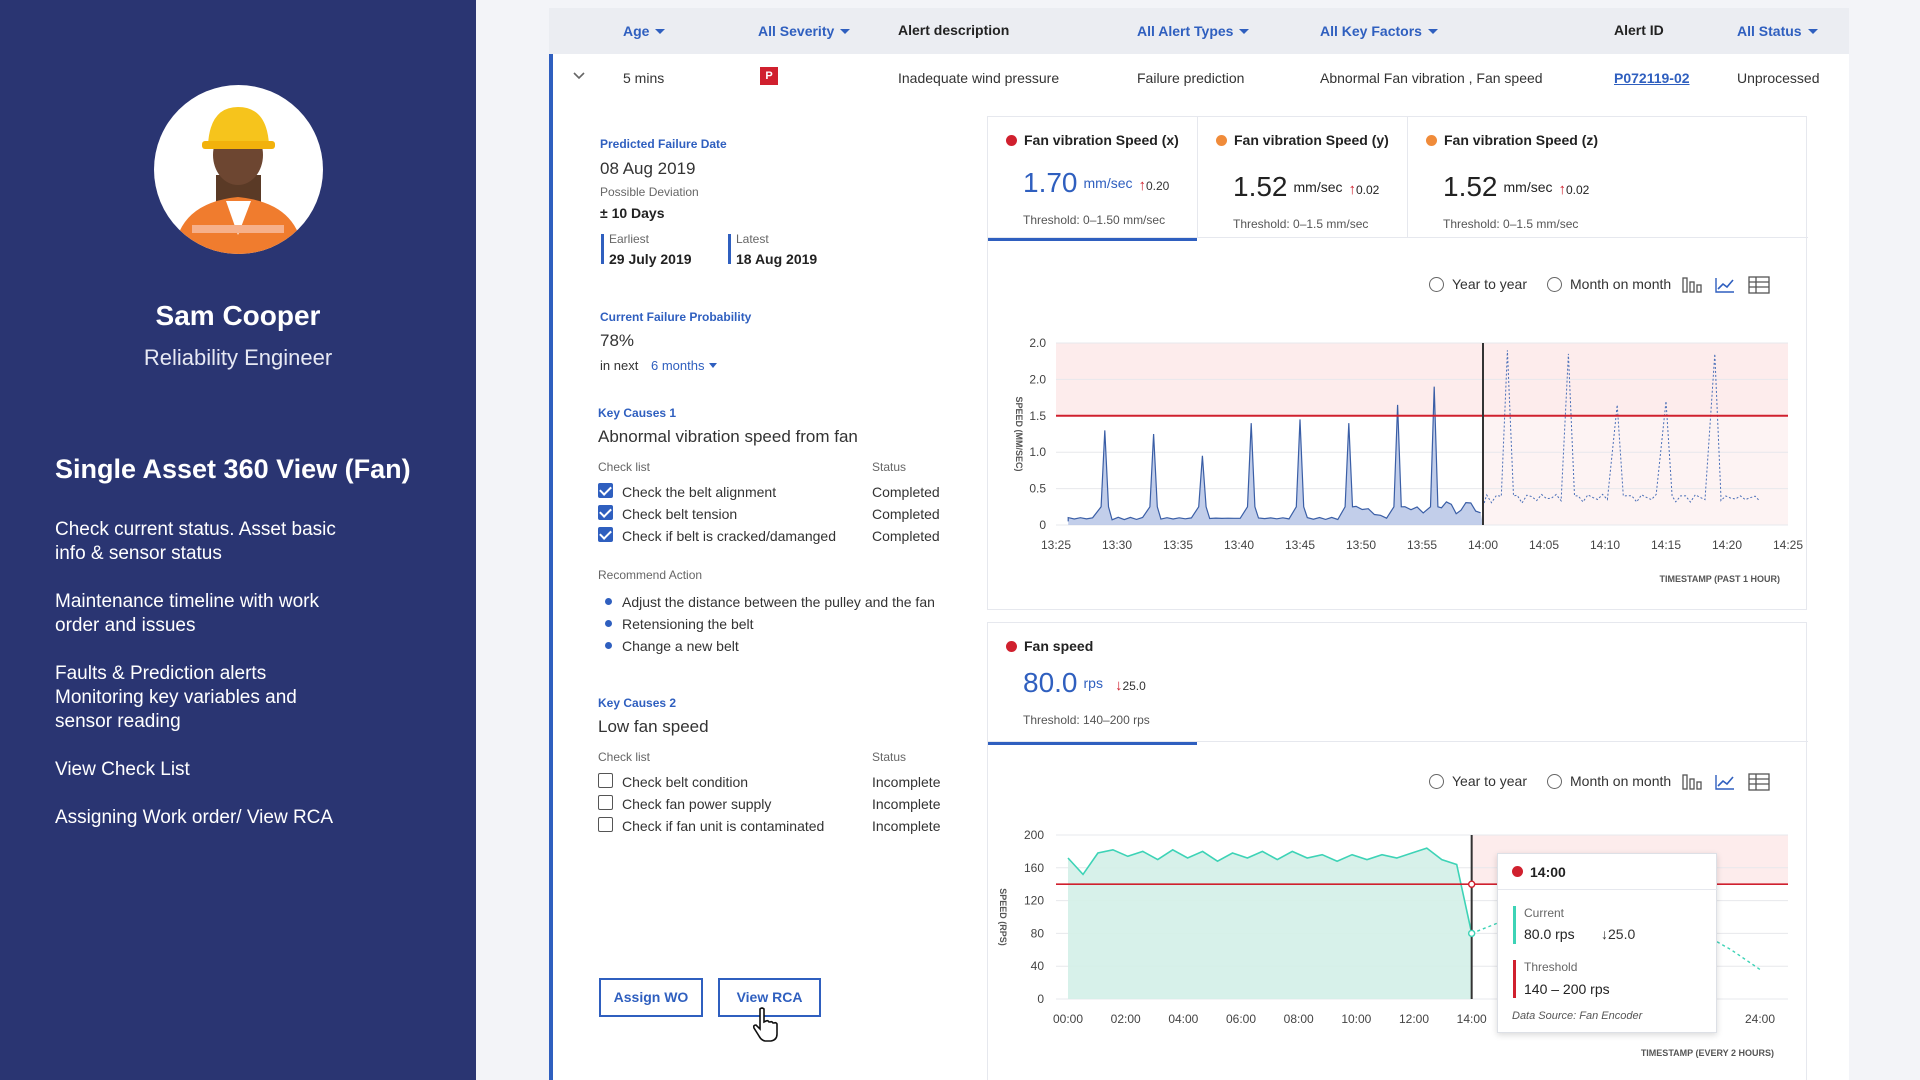 The width and height of the screenshot is (1920, 1080). I want to click on feature-item: Assigning Work order/ View RCA, so click(194, 817).